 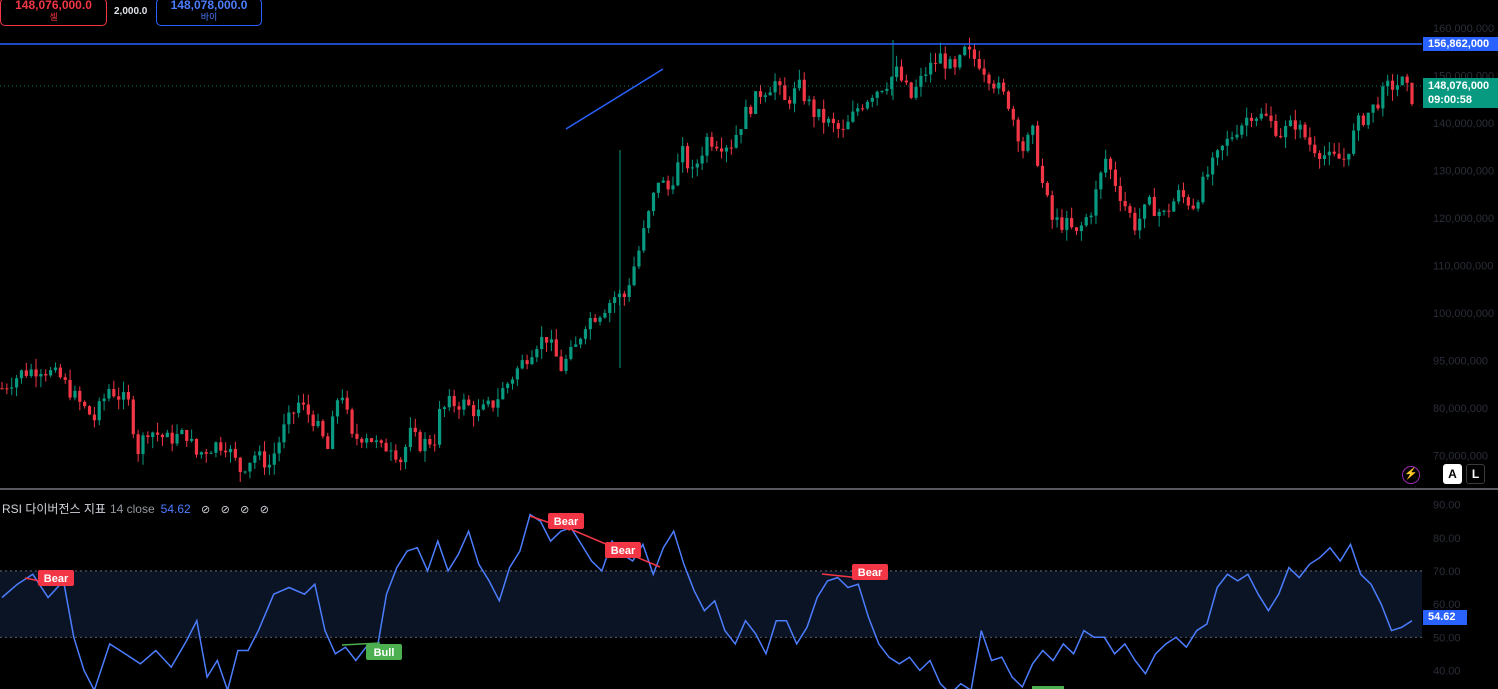 What do you see at coordinates (135, 508) in the screenshot?
I see `rsi-legend: RSI 다이버전스 지표 14 close 54.62 ⊘ ⊘ ⊘ ⊘` at bounding box center [135, 508].